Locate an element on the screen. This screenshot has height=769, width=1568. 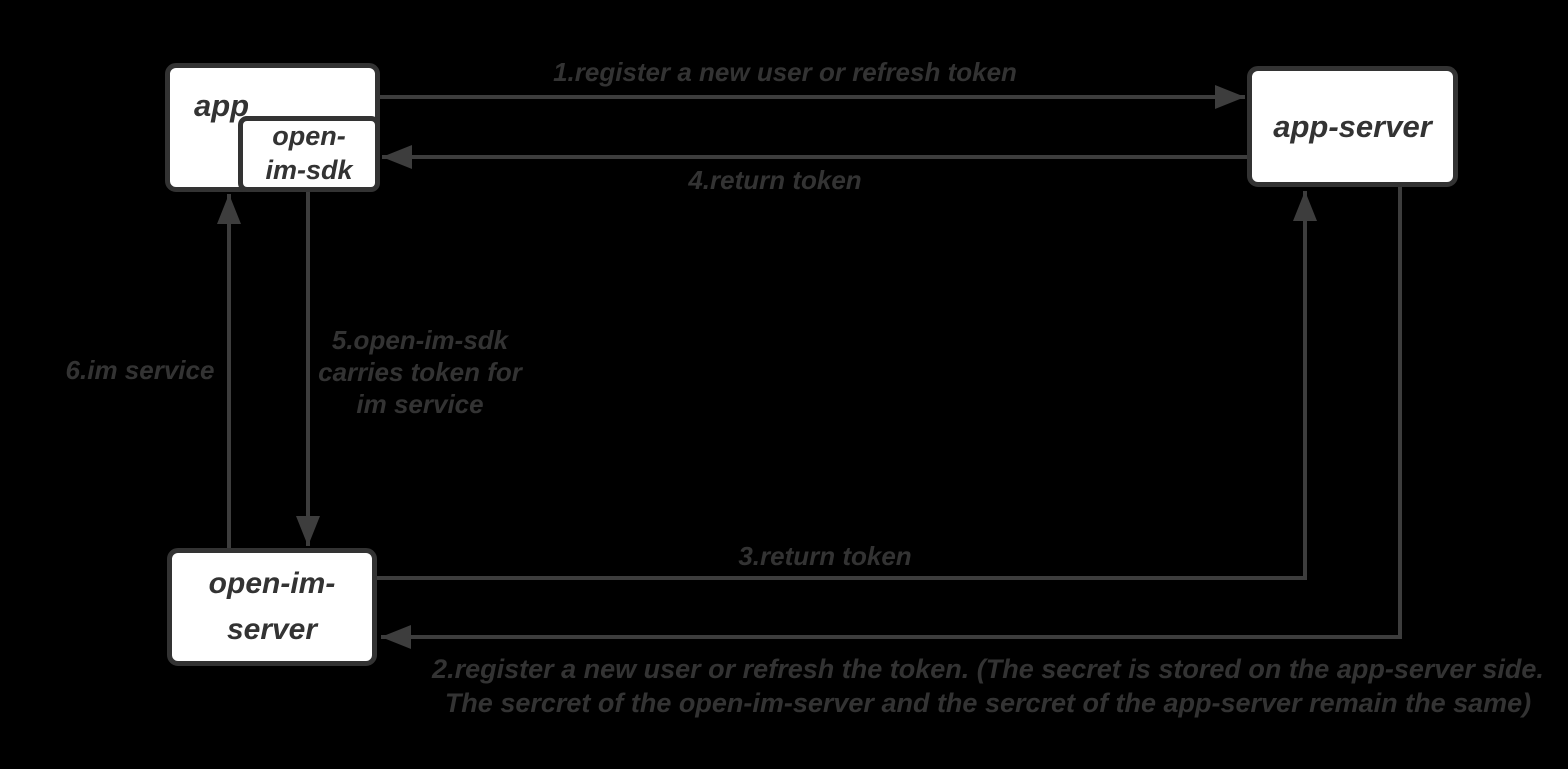
node-open-im-sdk: open- im-sdk is located at coordinates (309, 154).